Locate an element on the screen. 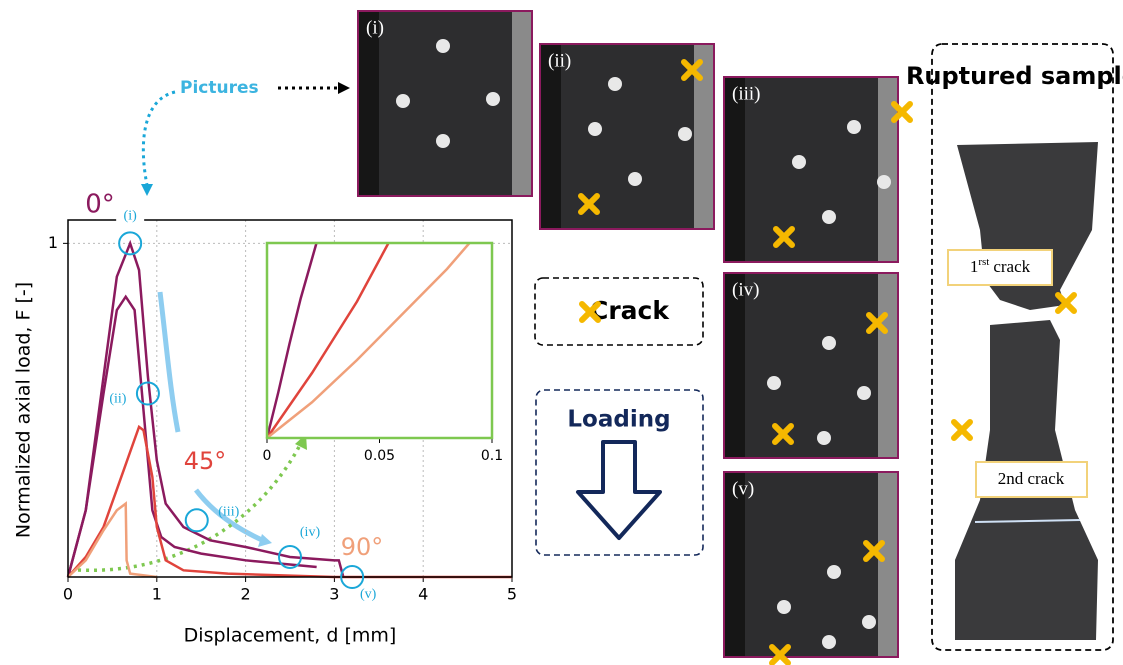 This screenshot has width=1123, height=665. loading-box is located at coordinates (619, 472).